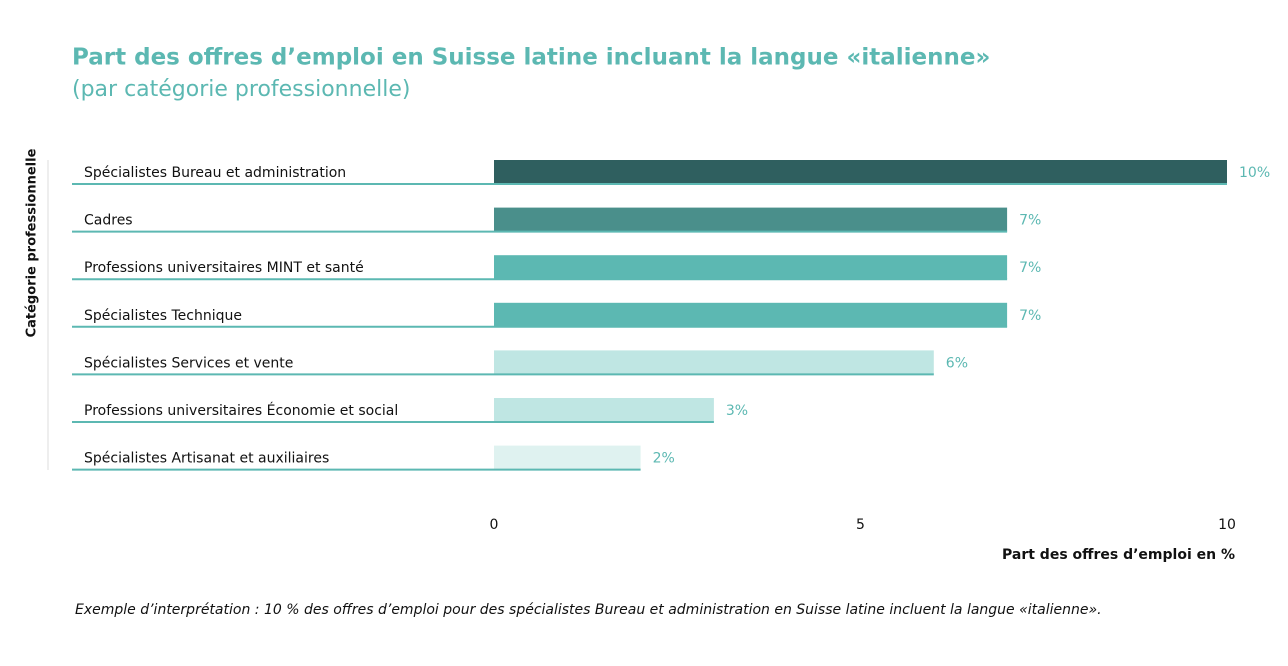 This screenshot has height=666, width=1288. Describe the element at coordinates (494, 525) in the screenshot. I see `x-tick-label: 0` at that location.